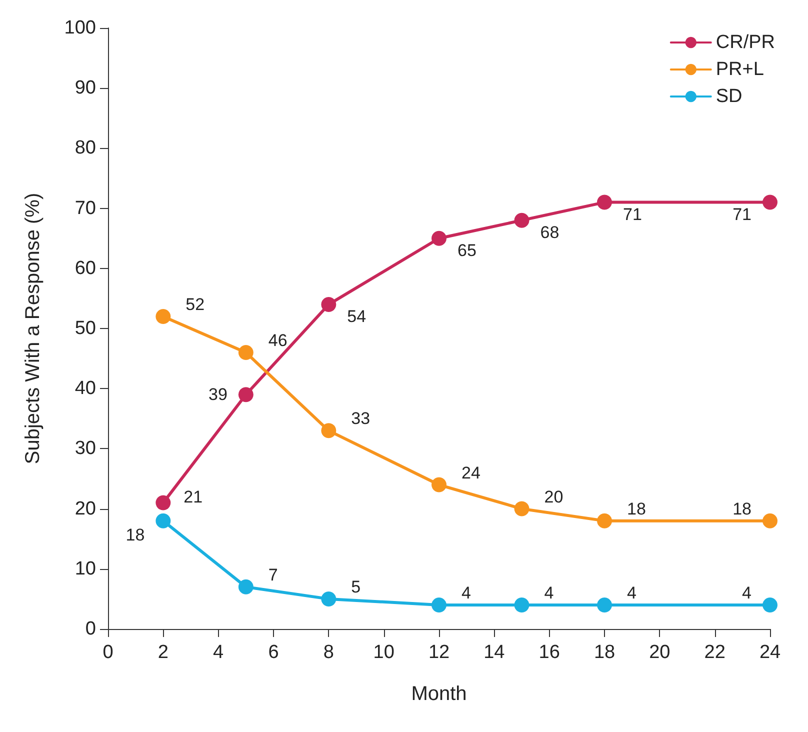 The height and width of the screenshot is (732, 808). I want to click on y-tick-label: 10, so click(85, 569).